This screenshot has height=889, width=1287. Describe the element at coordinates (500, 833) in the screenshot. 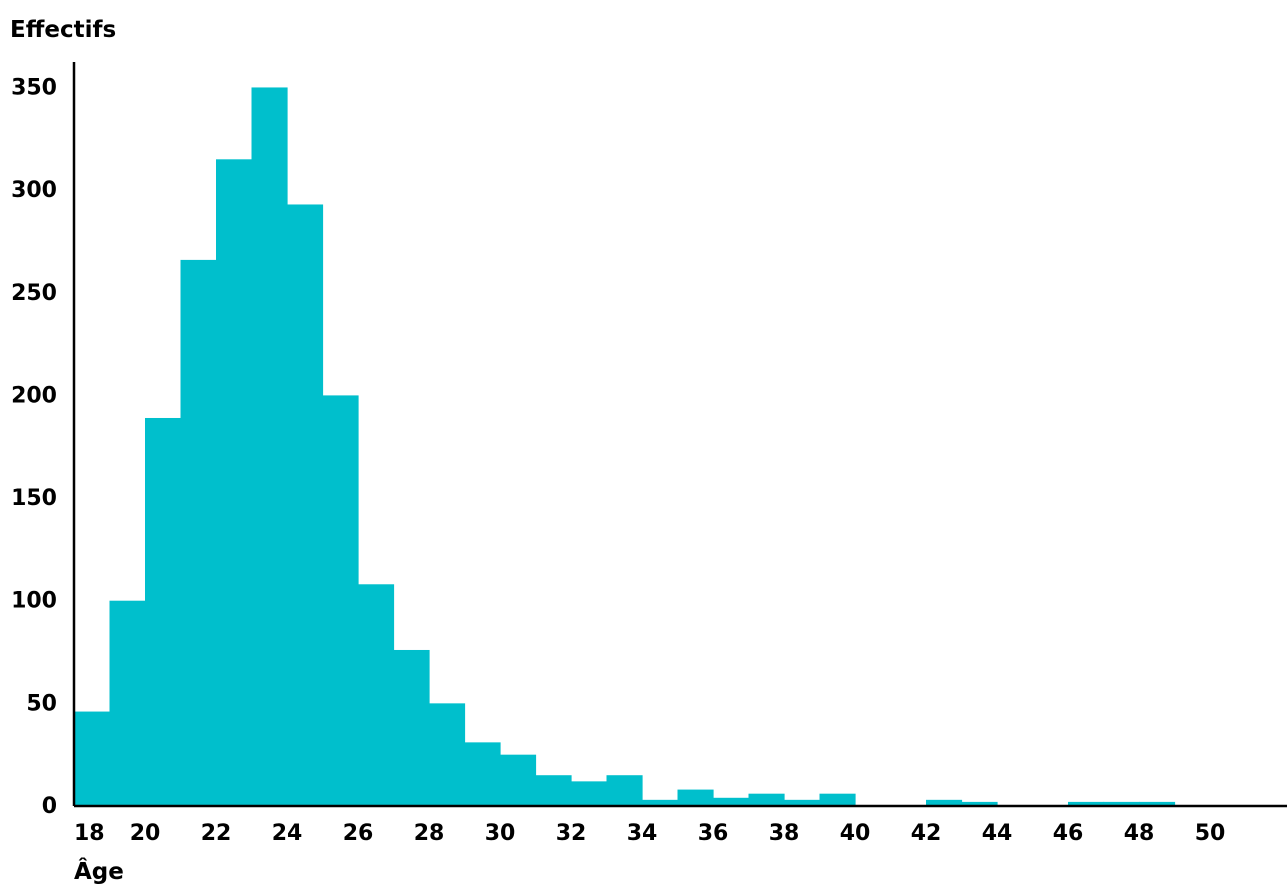

I see `x-tick-label: 30` at that location.